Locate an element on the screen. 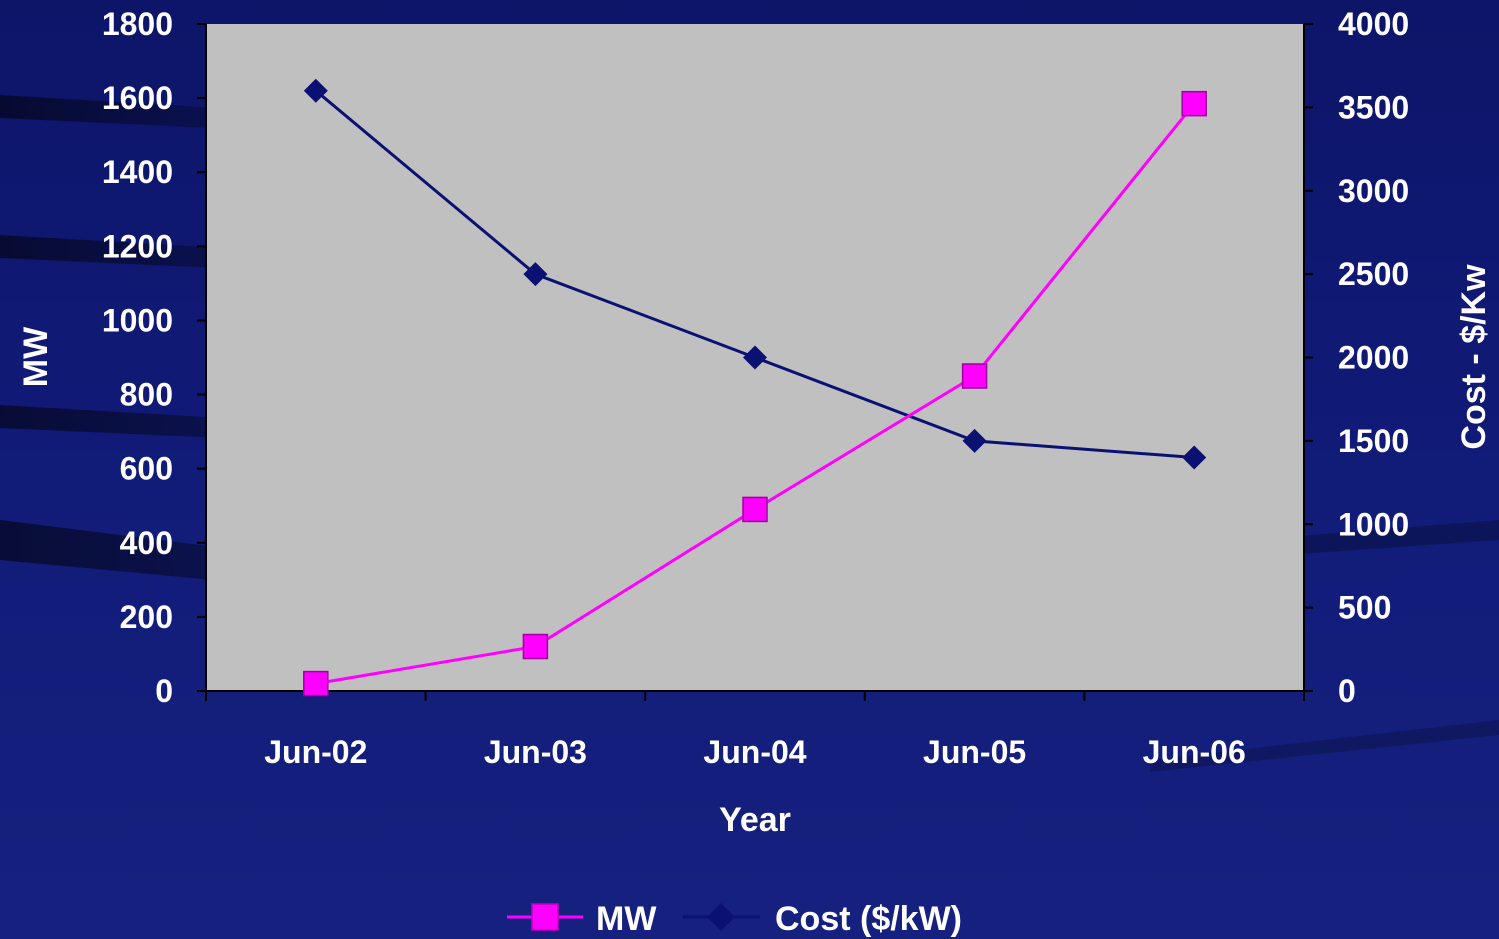 This screenshot has height=939, width=1499. x-tick-label: Jun-02 is located at coordinates (315, 752).